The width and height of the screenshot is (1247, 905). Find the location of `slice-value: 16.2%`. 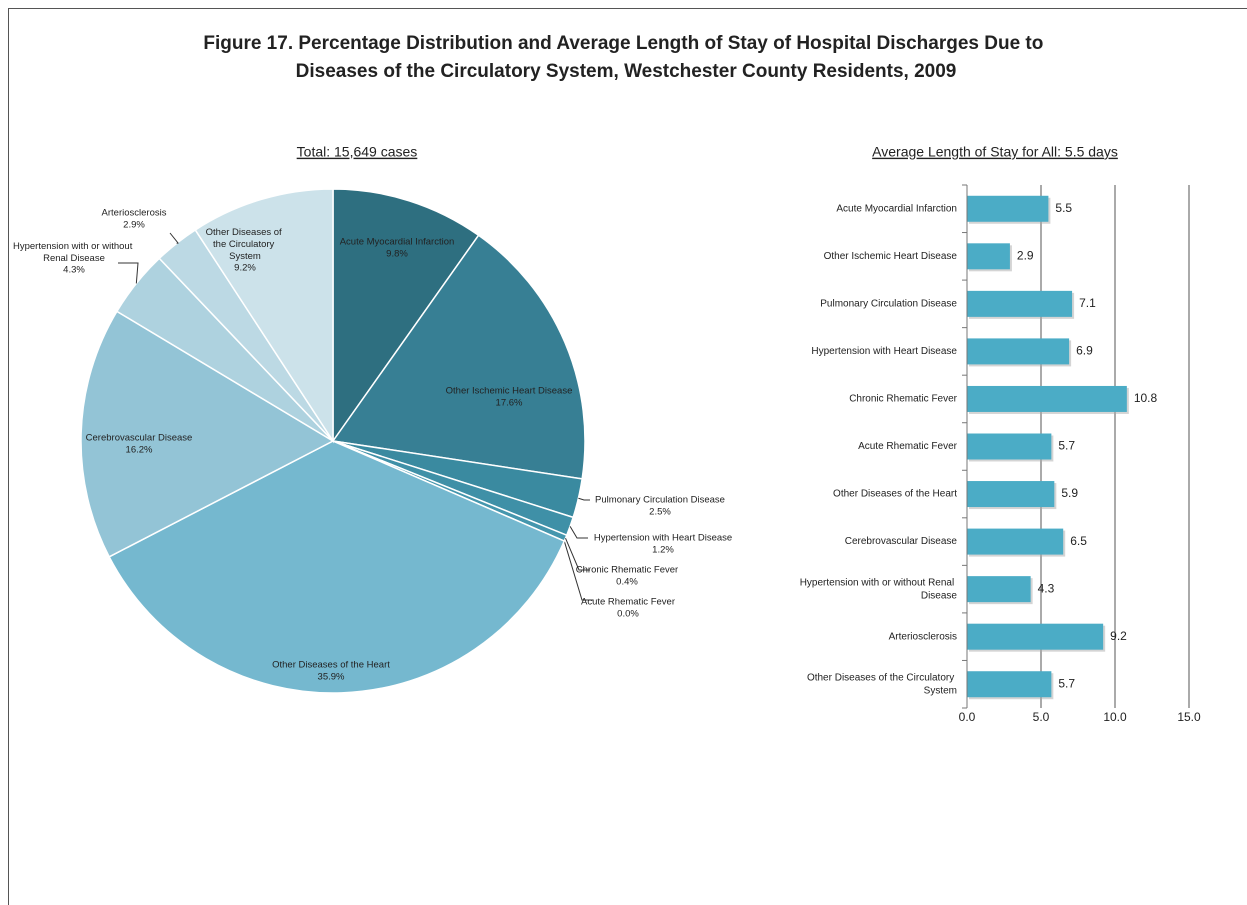

slice-value: 16.2% is located at coordinates (139, 450).